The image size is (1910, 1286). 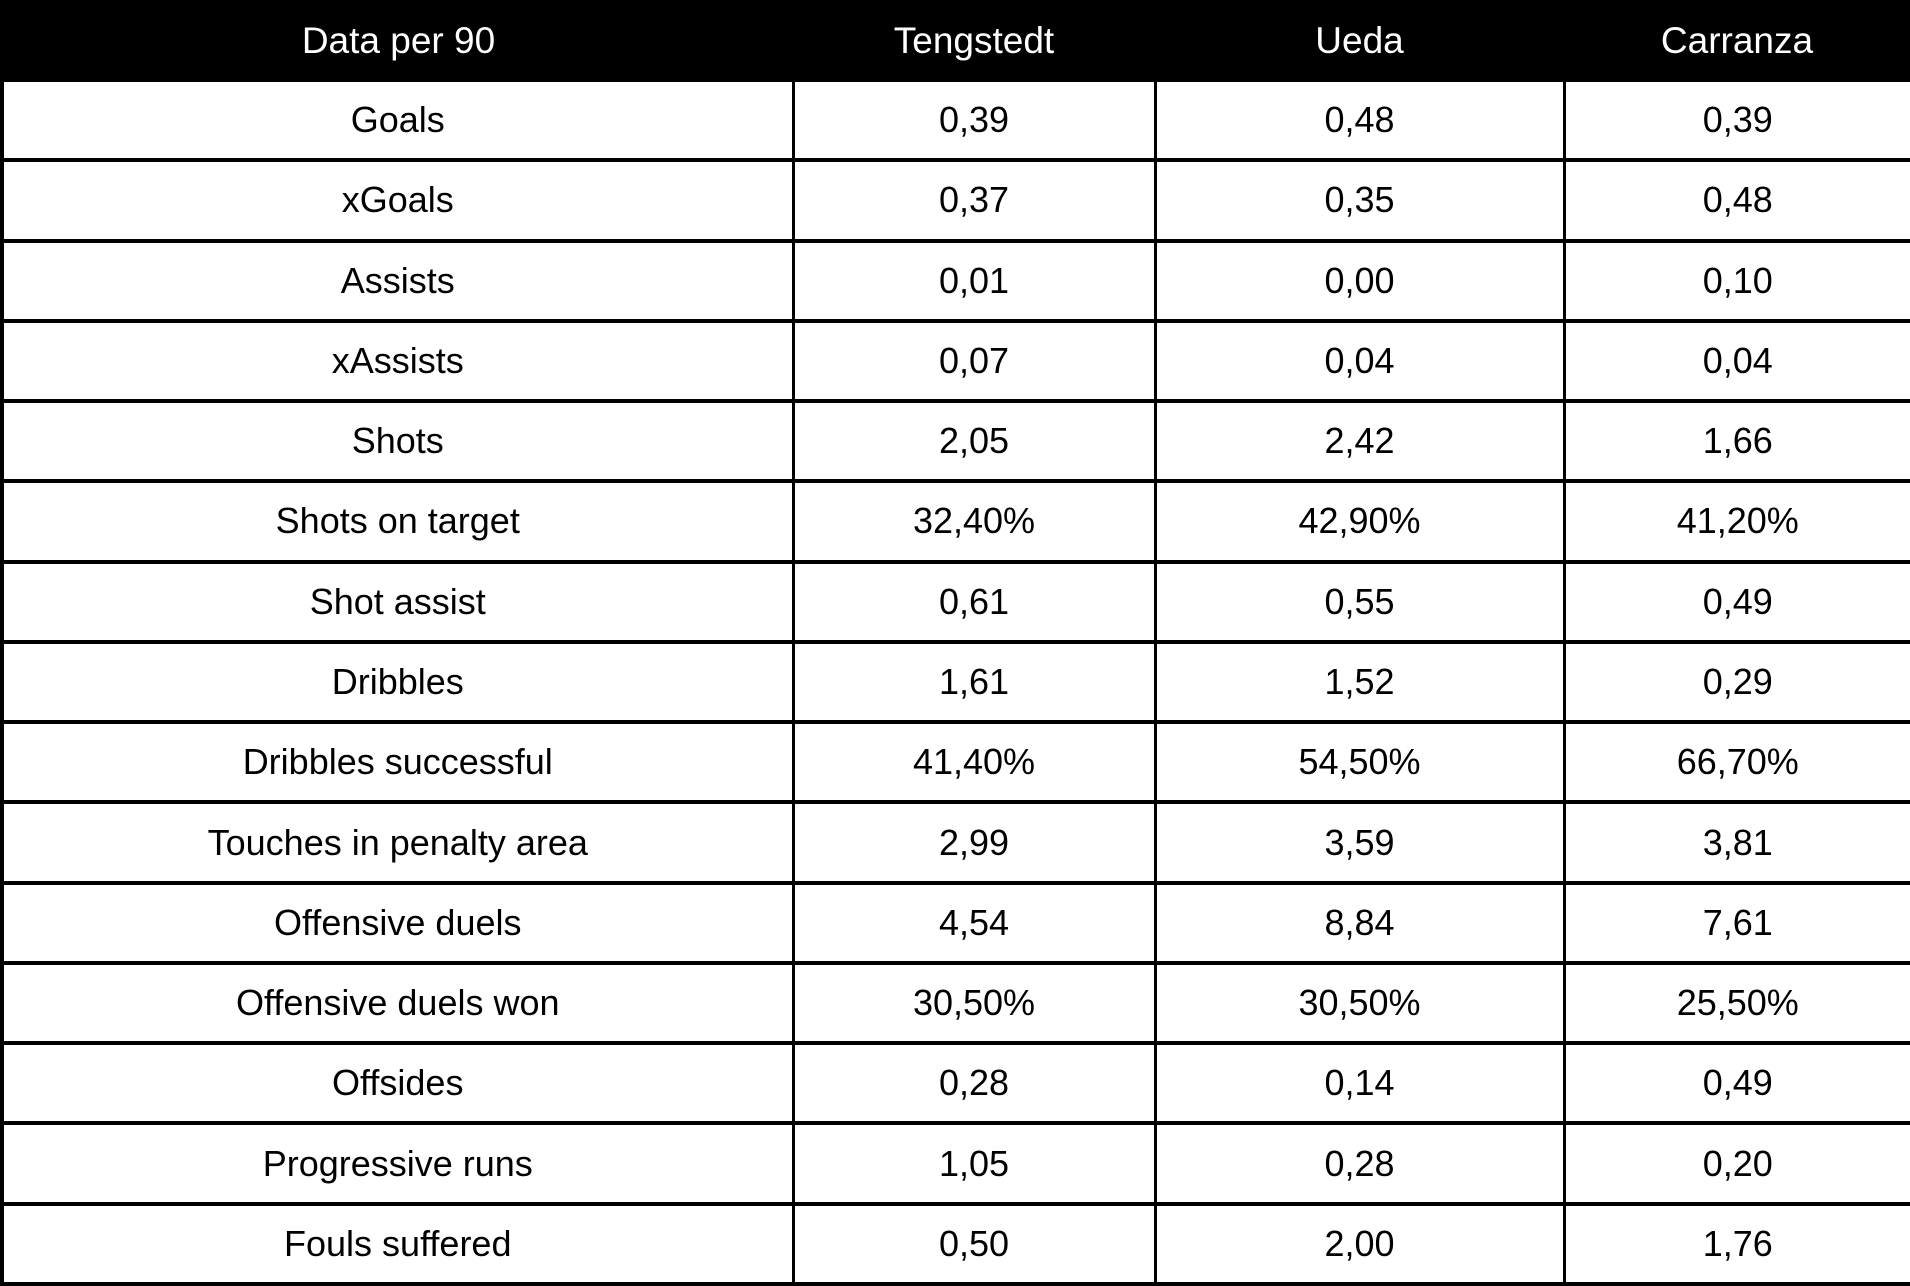 I want to click on table-row: Offsides 0,28 0,14 0,49, so click(x=956, y=1082).